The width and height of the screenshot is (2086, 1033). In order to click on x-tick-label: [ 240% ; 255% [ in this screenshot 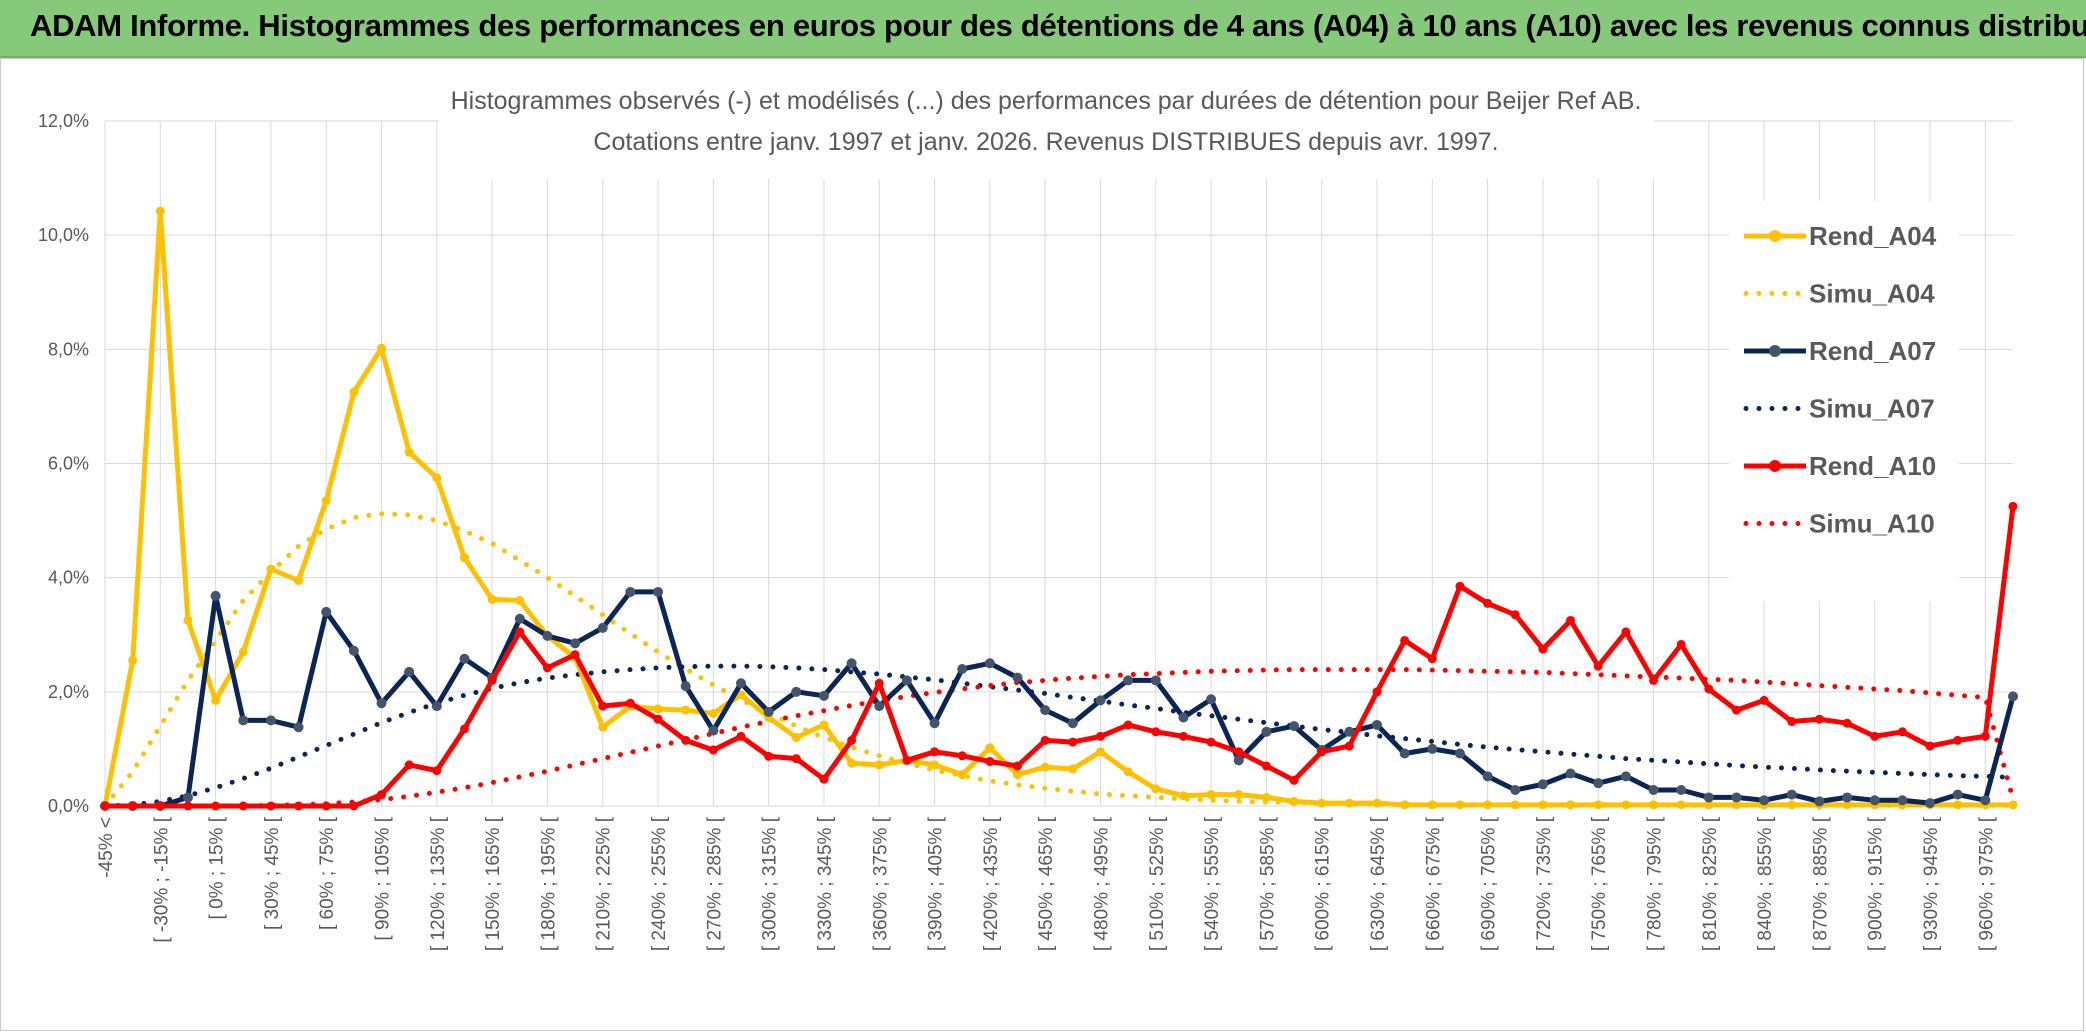, I will do `click(659, 883)`.